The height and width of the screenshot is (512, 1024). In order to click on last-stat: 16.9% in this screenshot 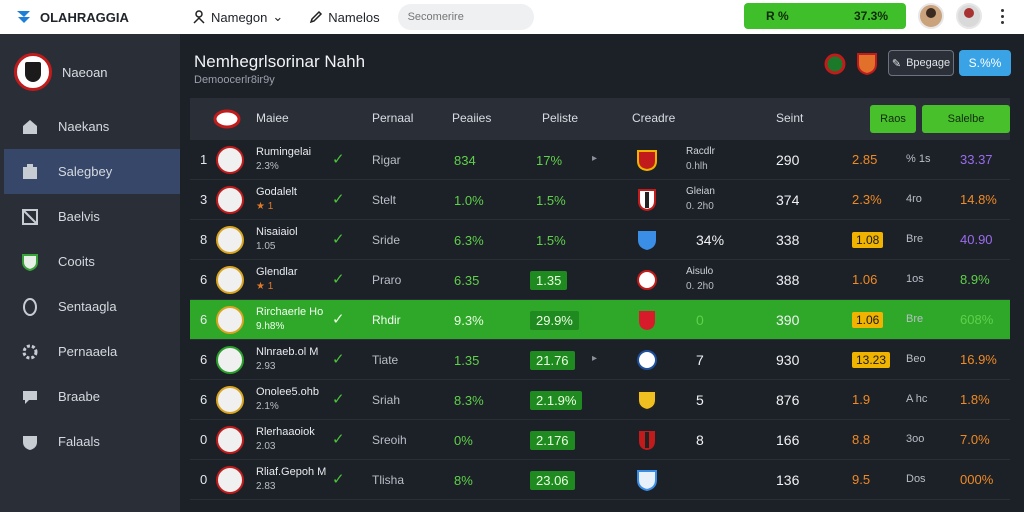, I will do `click(978, 359)`.